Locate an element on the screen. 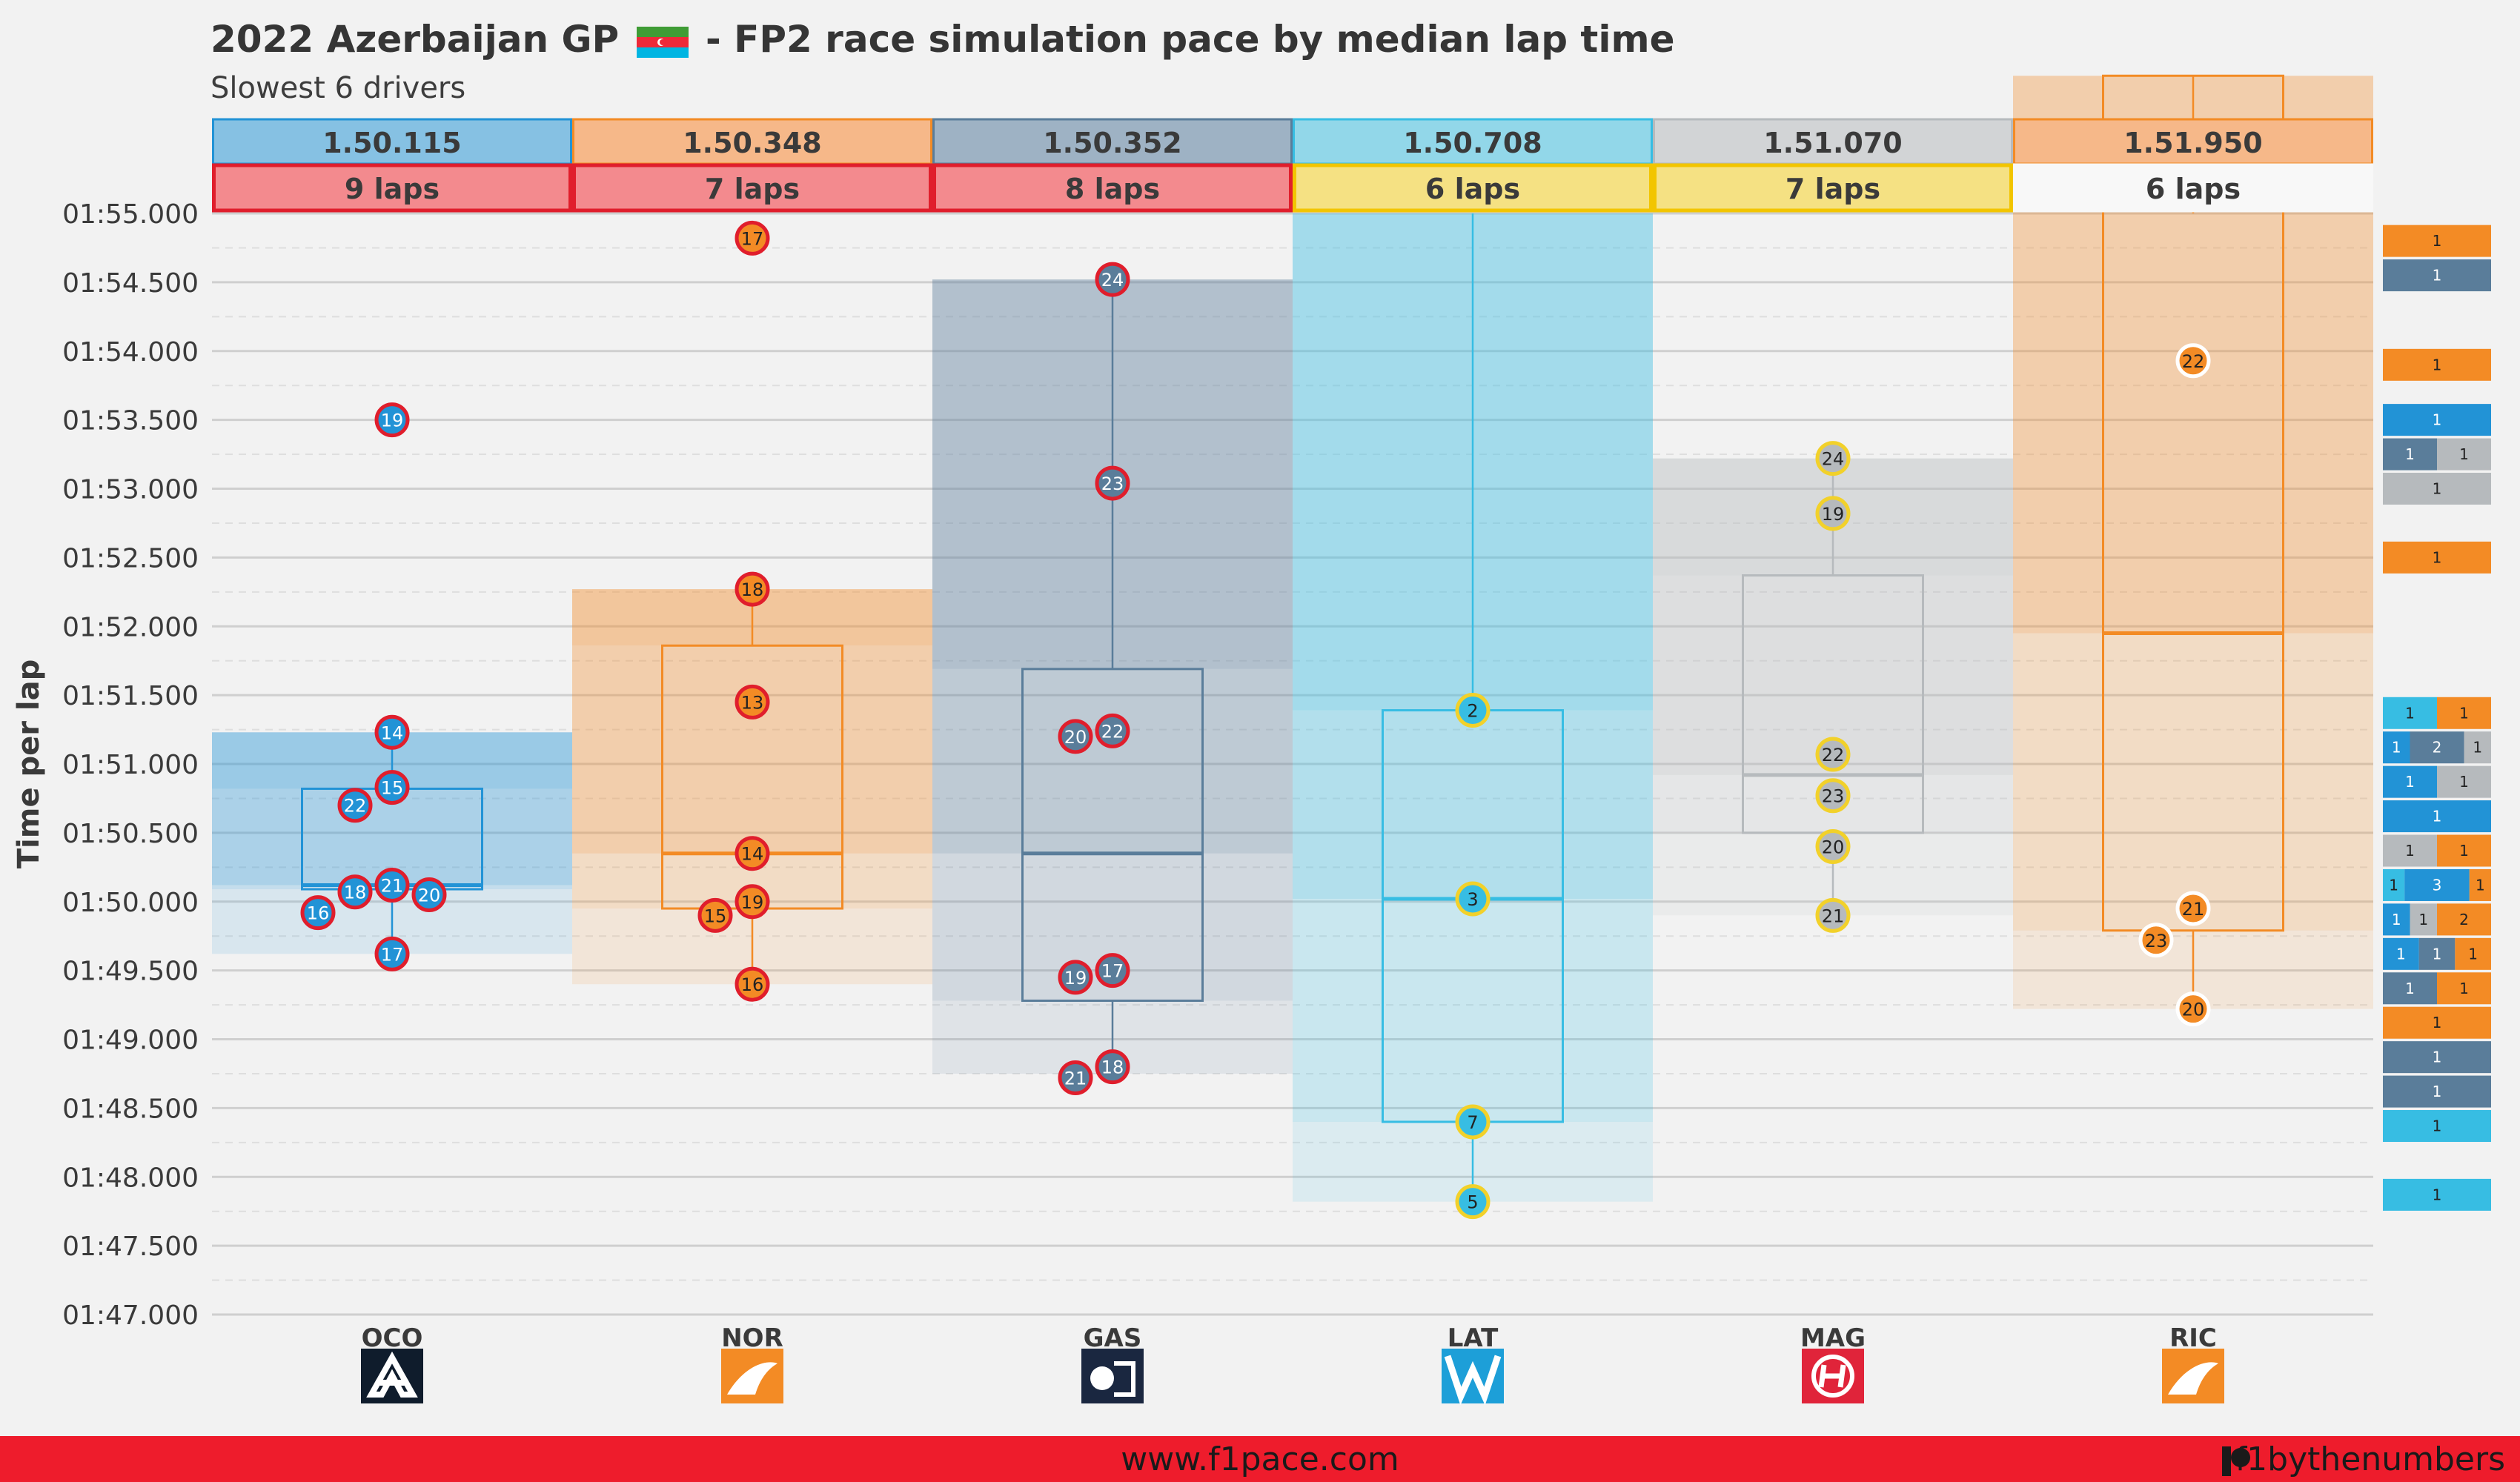 Image resolution: width=2520 pixels, height=1482 pixels. alpine-logo-icon is located at coordinates (392, 1376).